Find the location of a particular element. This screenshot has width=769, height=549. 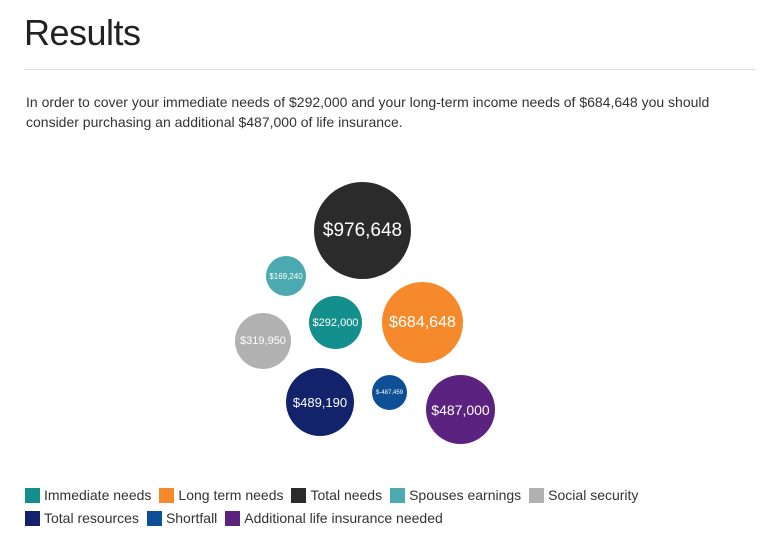

legend-item-additional-insurance: Additional life insurance needed is located at coordinates (334, 518).